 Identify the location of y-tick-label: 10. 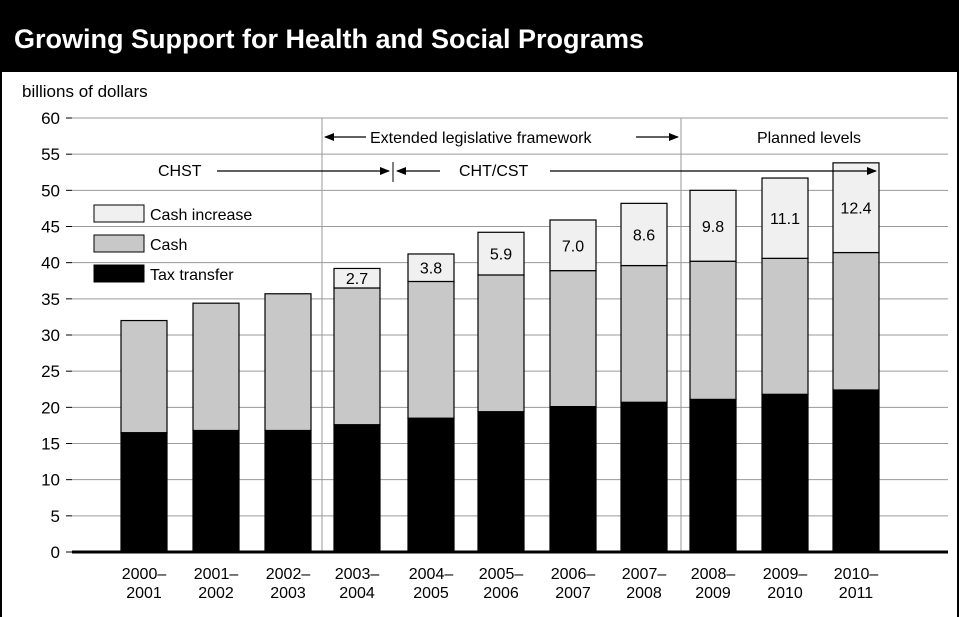
(50, 480).